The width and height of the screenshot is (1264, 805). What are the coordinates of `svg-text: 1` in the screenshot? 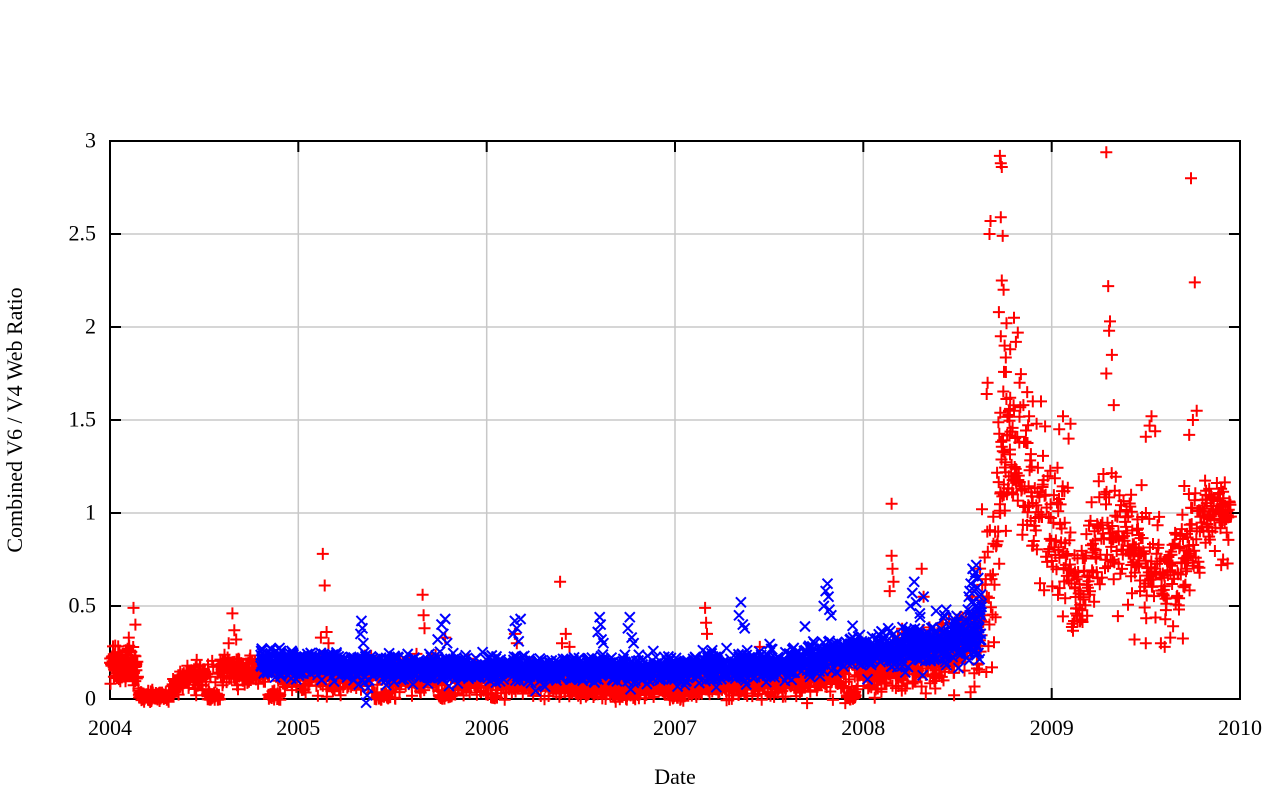 It's located at (90, 512).